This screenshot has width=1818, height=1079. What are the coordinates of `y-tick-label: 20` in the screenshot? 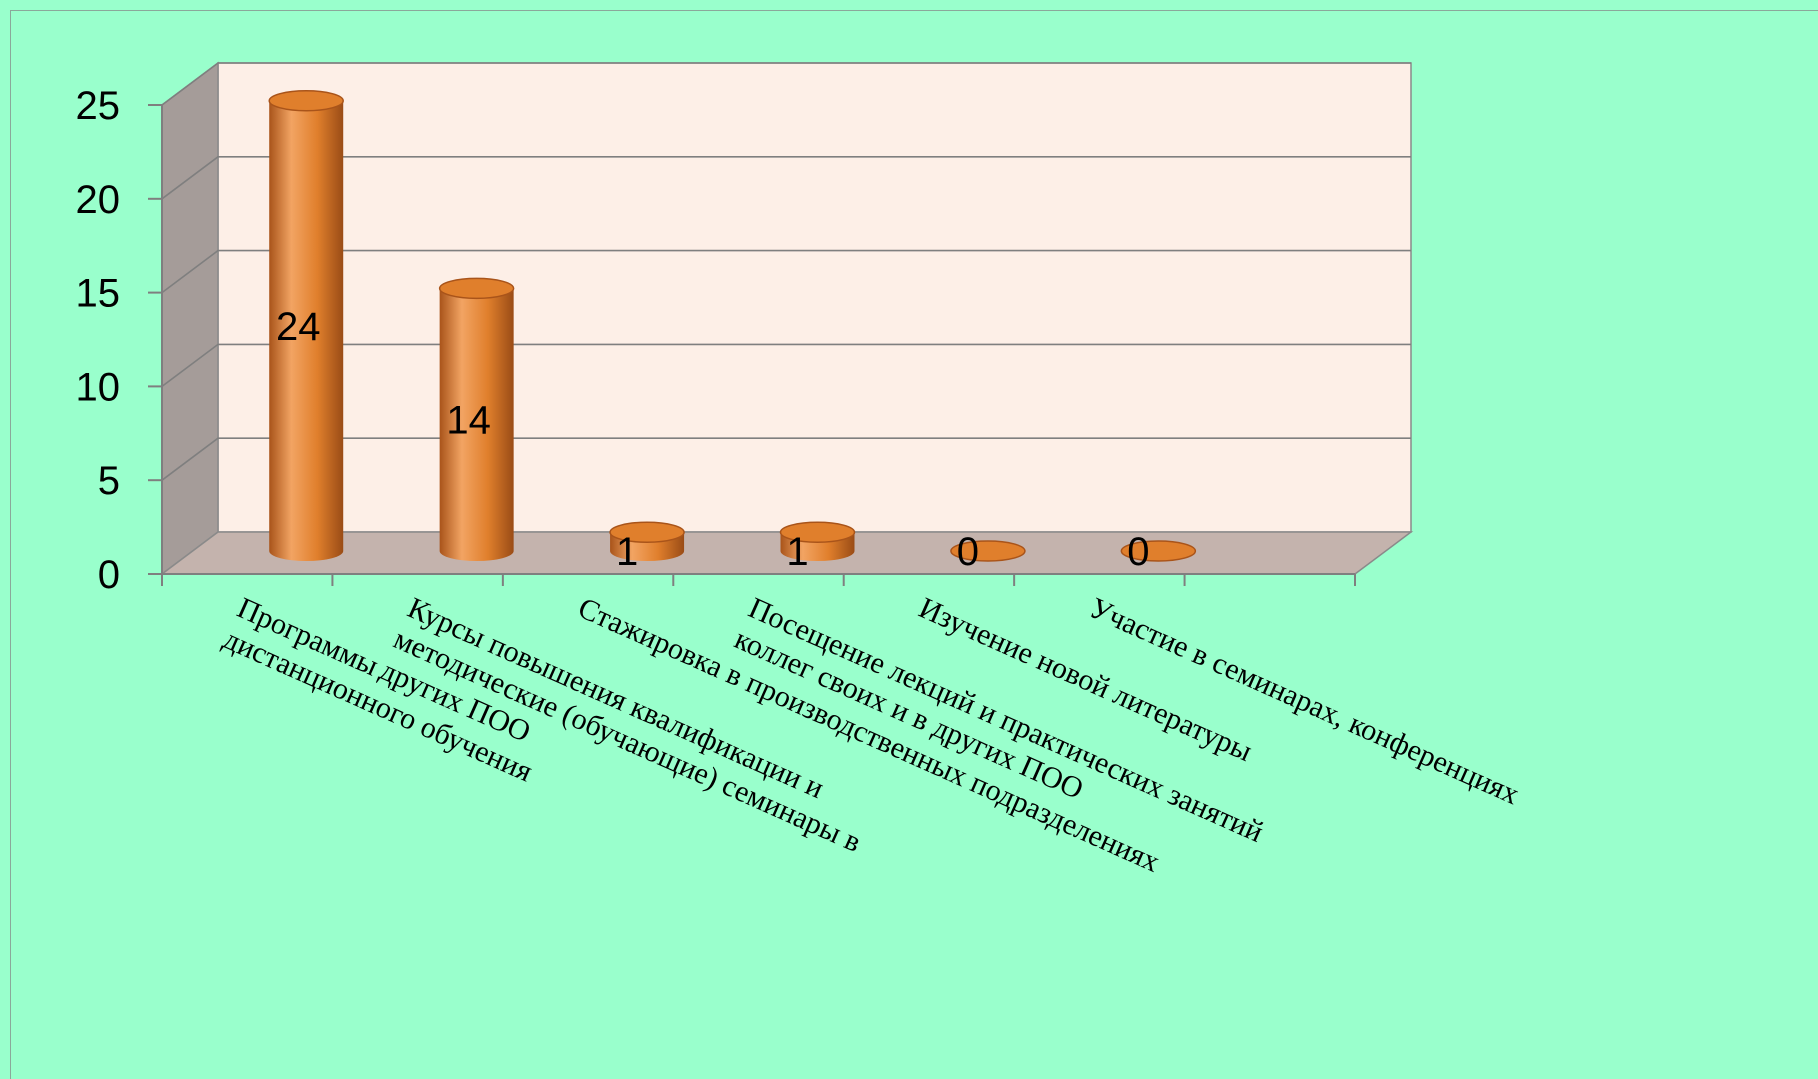 It's located at (98, 200).